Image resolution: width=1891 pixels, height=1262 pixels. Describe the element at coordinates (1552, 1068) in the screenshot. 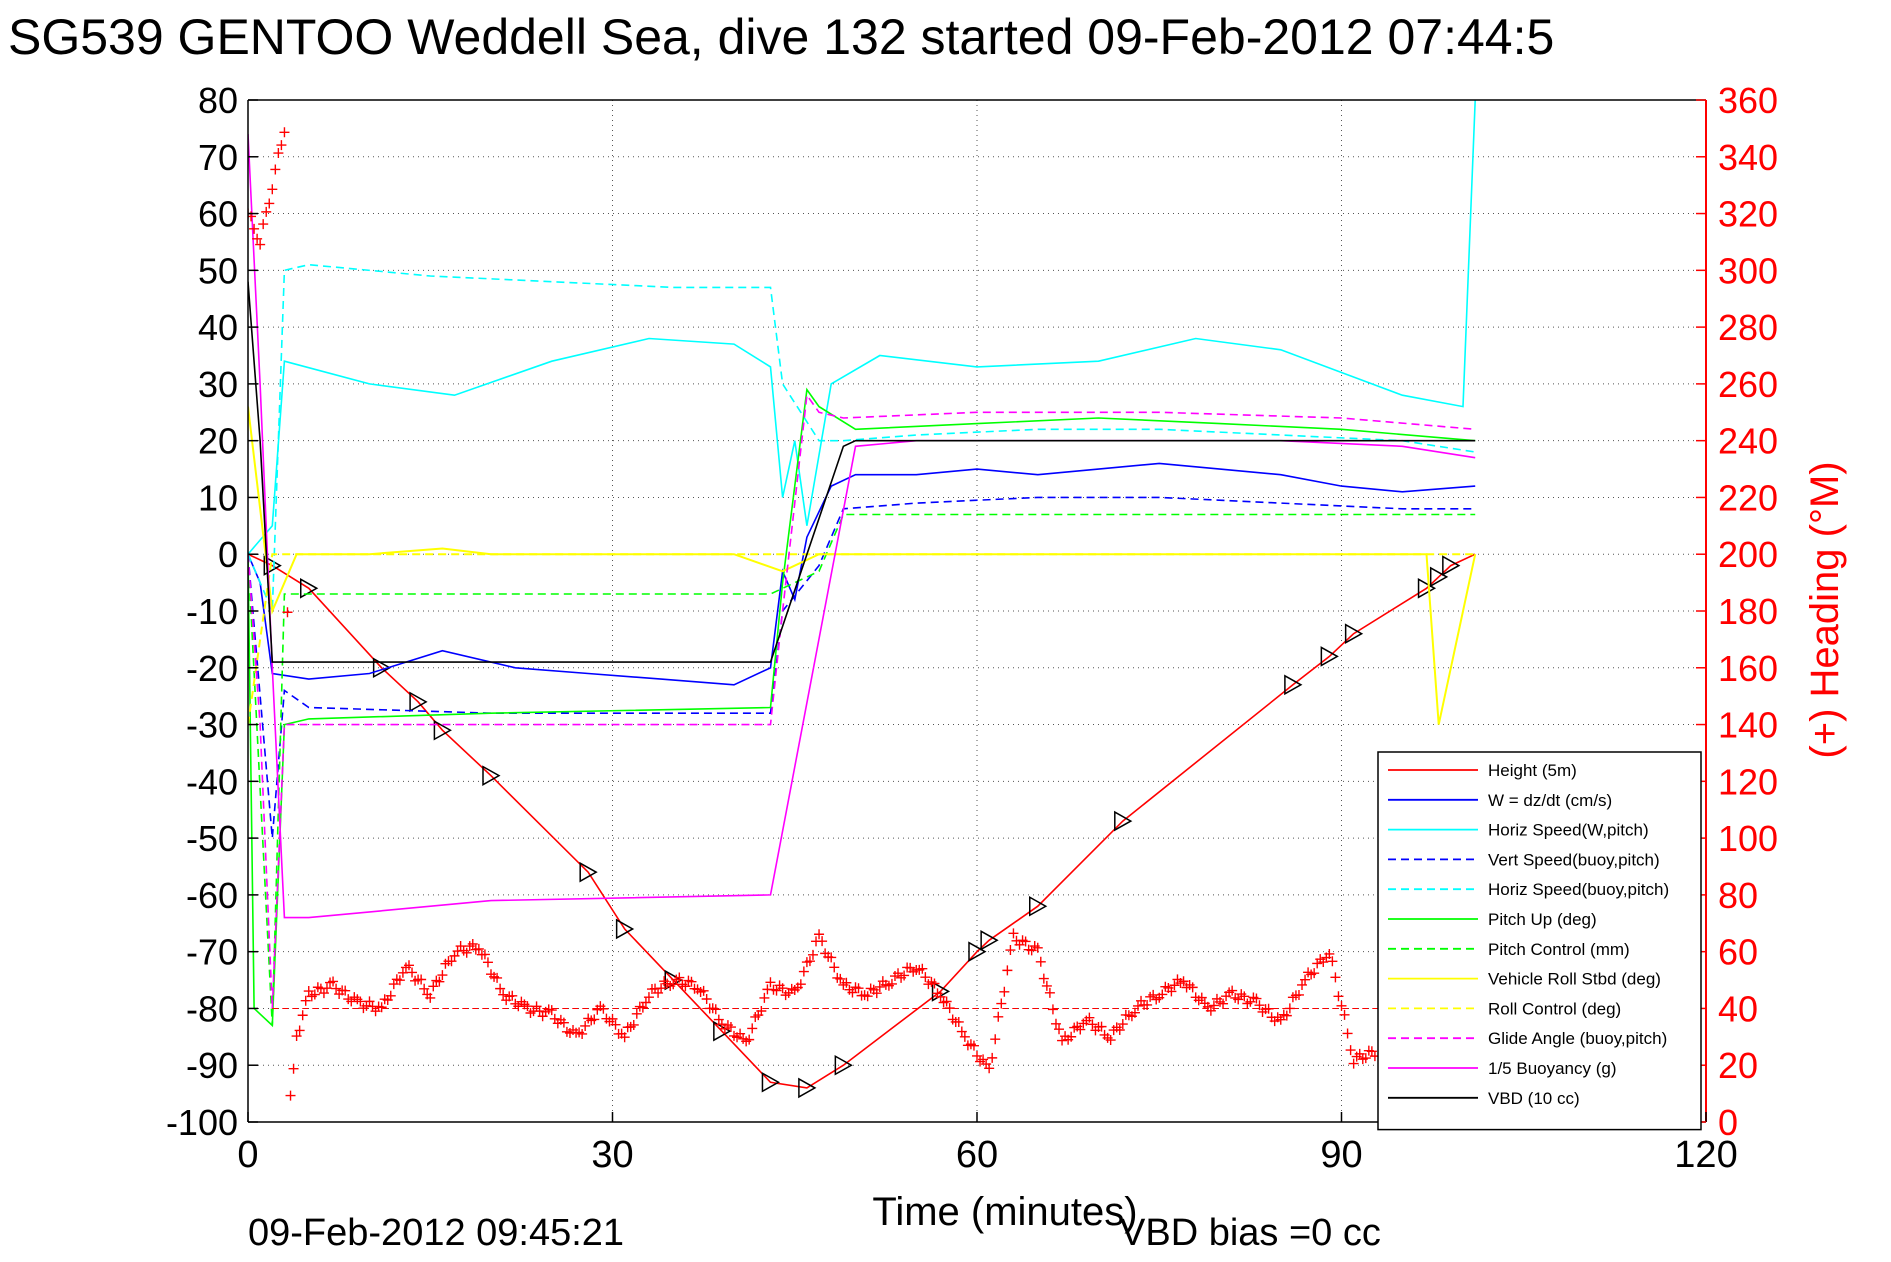

I see `legend-entry: 1/5 Buoyancy (g)` at that location.